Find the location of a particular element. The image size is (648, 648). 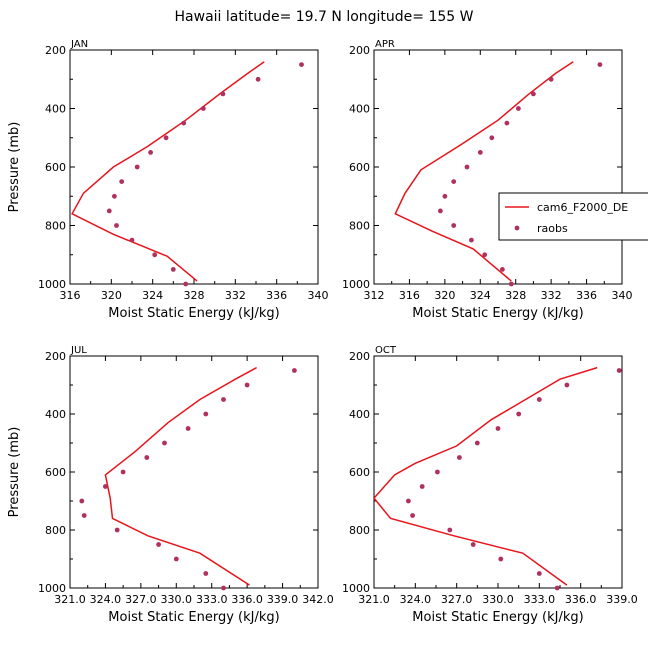

legend-box is located at coordinates (573, 216).